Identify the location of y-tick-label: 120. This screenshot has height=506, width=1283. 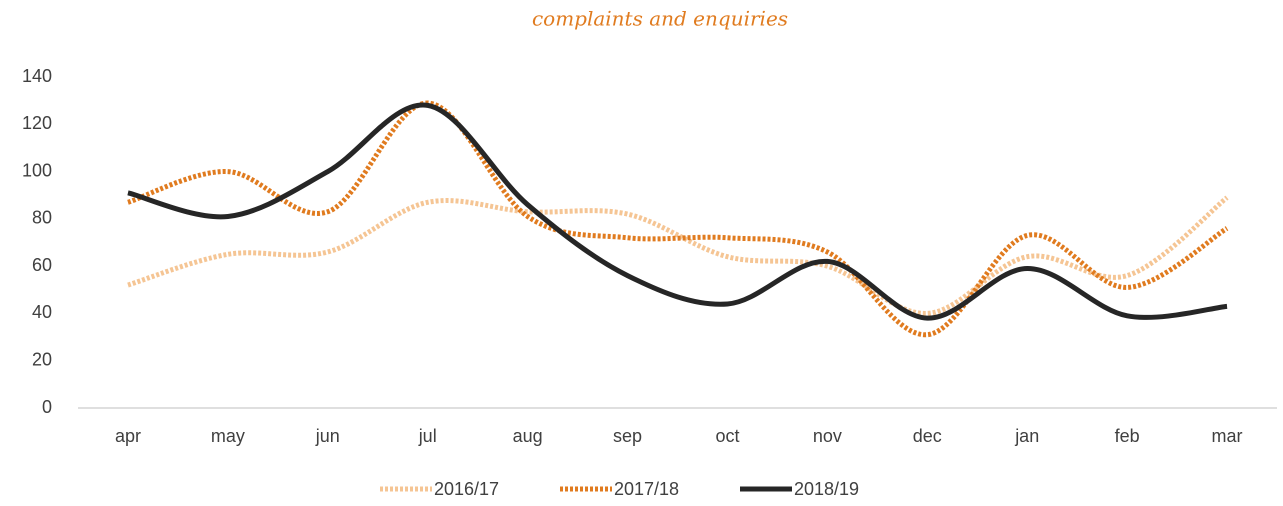
(37, 123).